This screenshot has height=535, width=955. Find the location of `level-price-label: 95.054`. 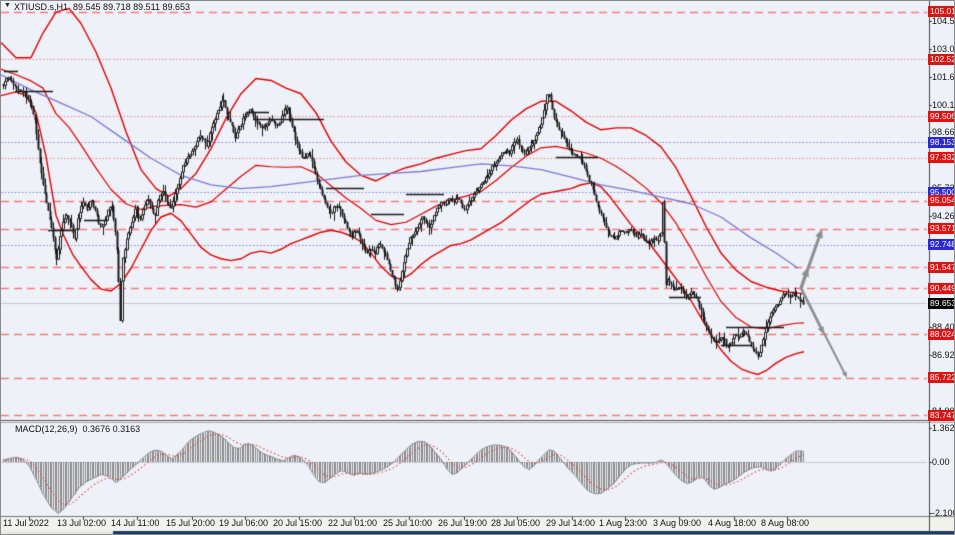

level-price-label: 95.054 is located at coordinates (941, 201).